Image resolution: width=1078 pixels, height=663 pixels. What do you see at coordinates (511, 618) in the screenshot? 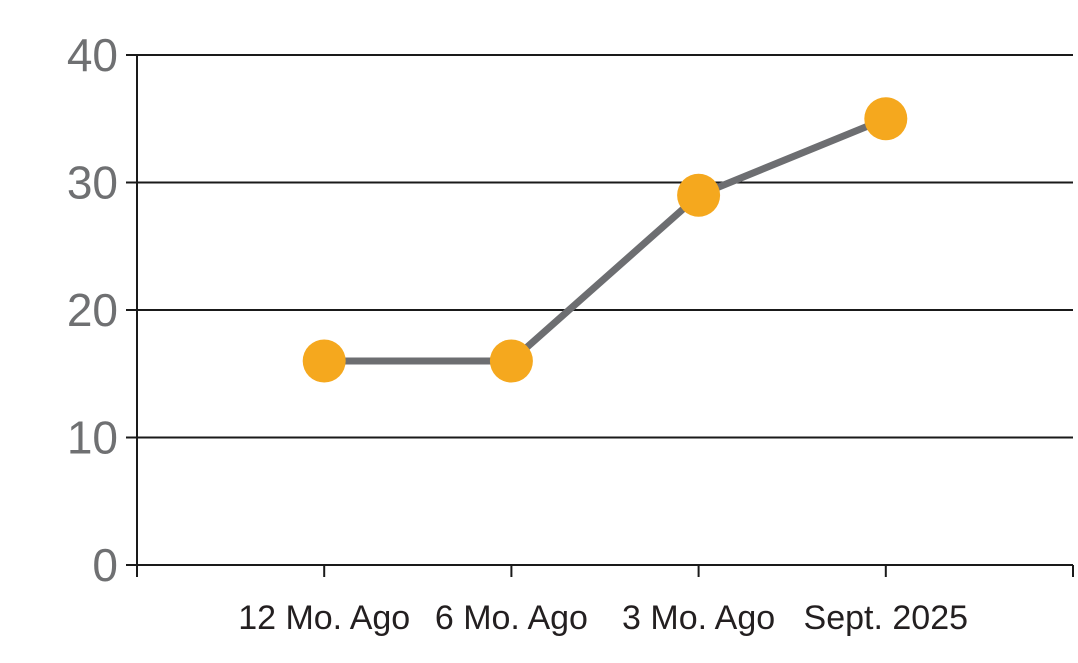
I see `x-tick-label: 6 Mo. Ago` at bounding box center [511, 618].